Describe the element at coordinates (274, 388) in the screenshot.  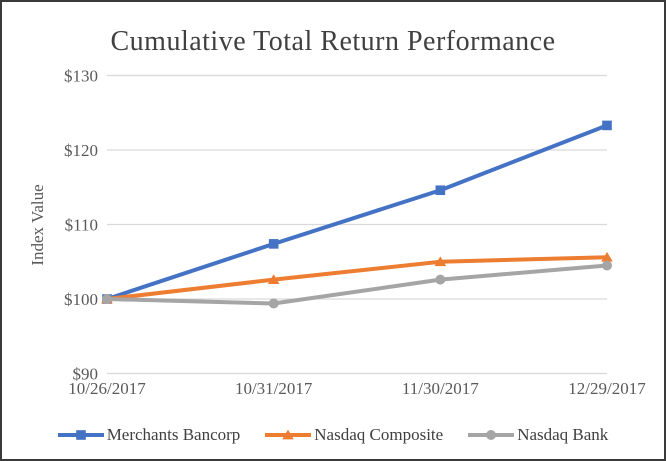
I see `x-tick-label: 10/31/2017` at that location.